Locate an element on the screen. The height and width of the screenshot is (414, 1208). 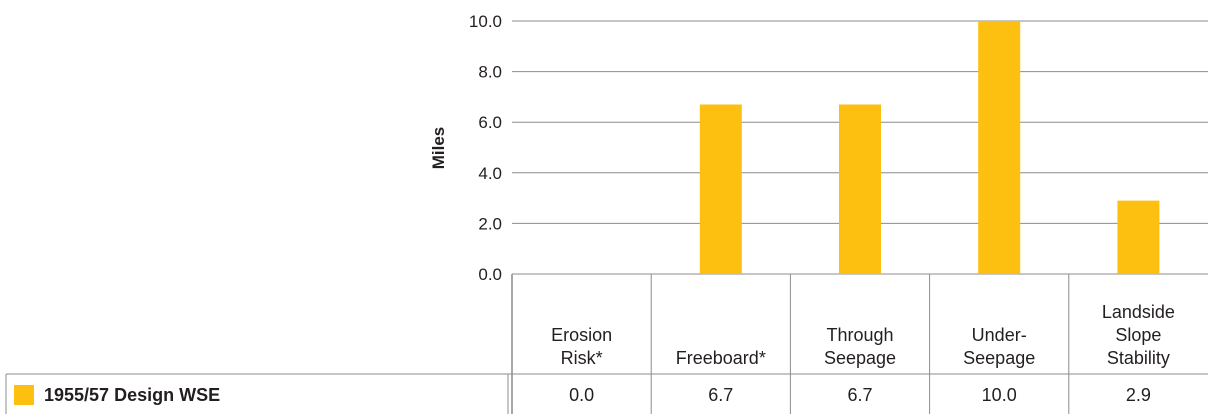
y-tick-label: 4.0 is located at coordinates (490, 173).